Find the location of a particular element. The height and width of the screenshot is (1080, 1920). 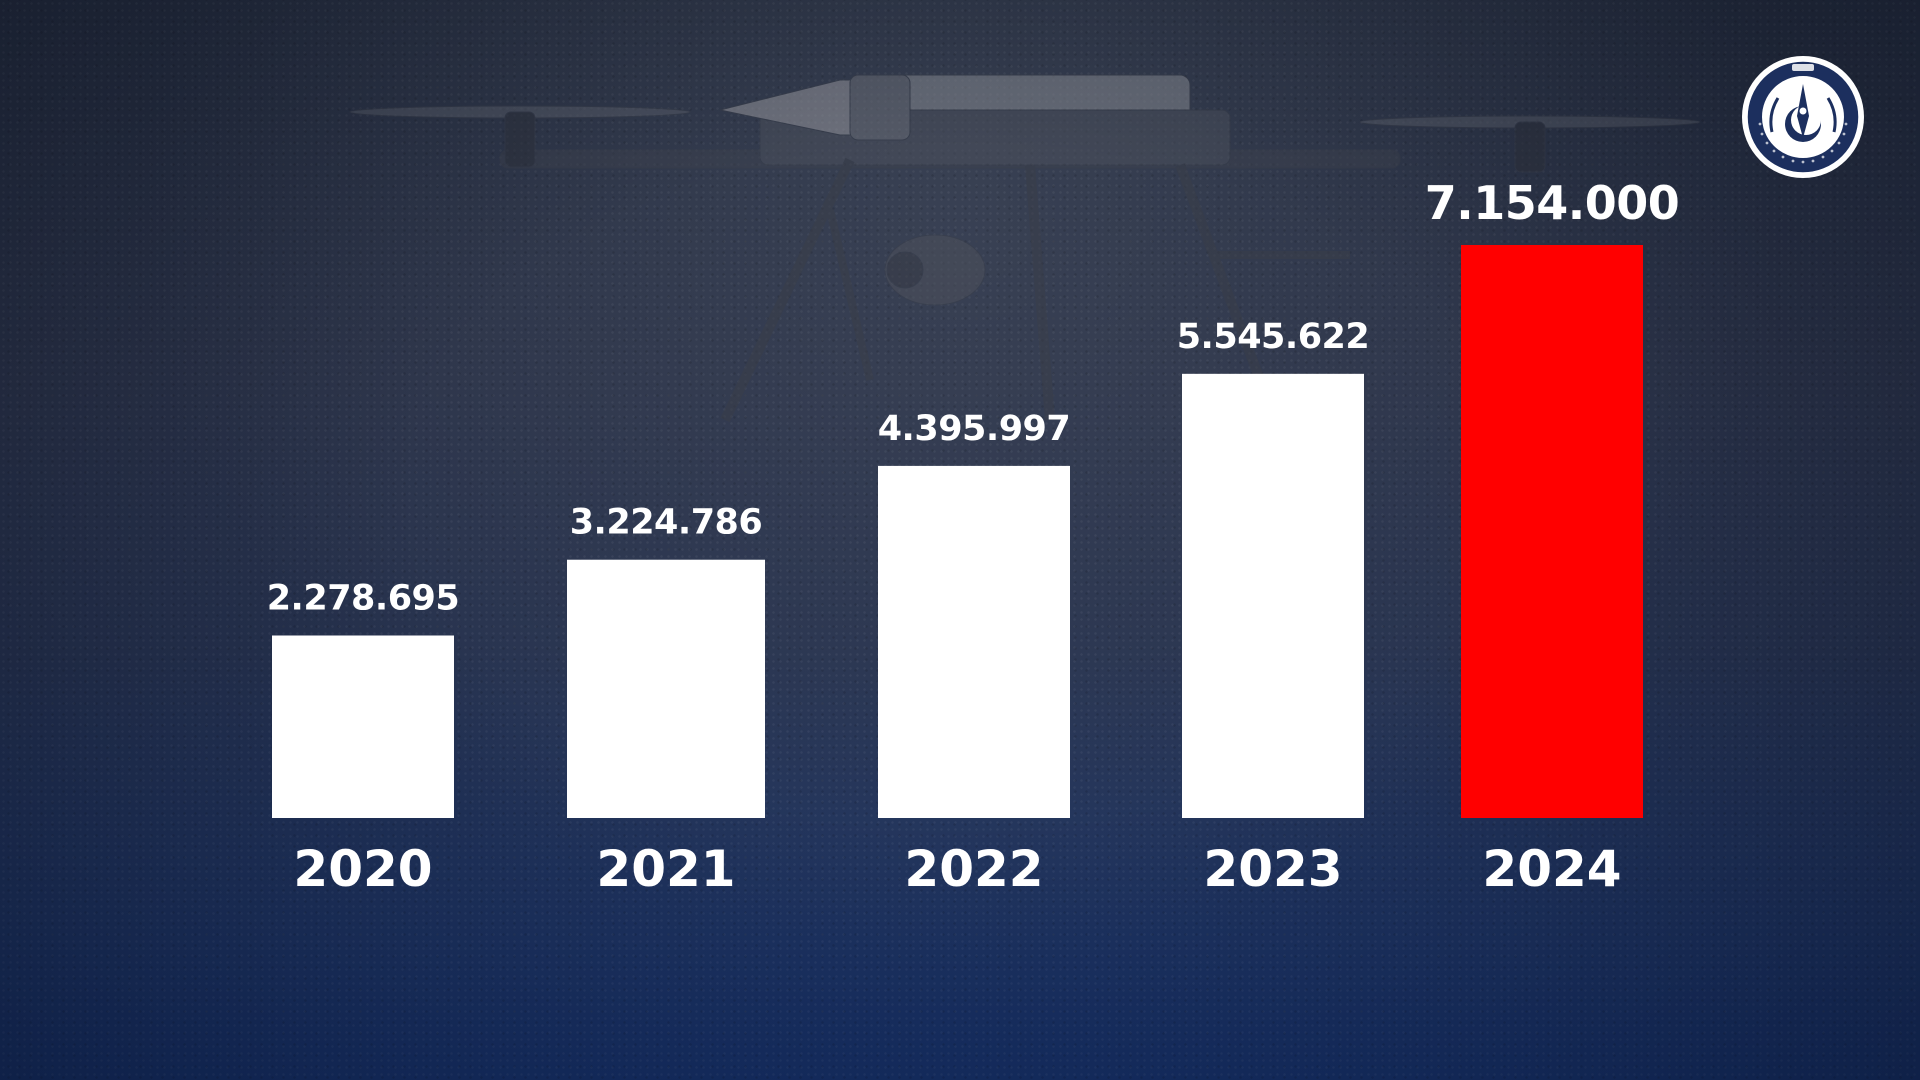

year-label-2020: 2020 is located at coordinates (362, 869).